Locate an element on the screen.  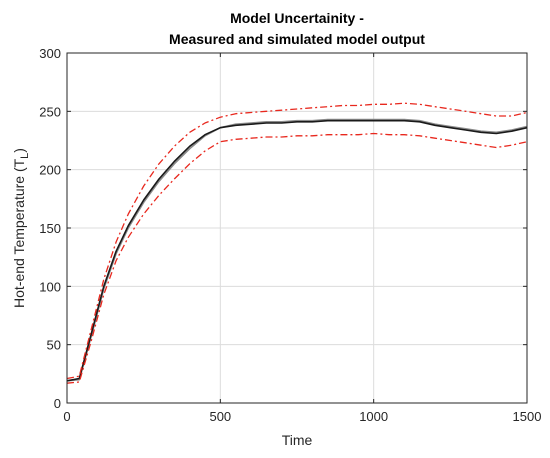
y-tick-label: 250 is located at coordinates (50, 111).